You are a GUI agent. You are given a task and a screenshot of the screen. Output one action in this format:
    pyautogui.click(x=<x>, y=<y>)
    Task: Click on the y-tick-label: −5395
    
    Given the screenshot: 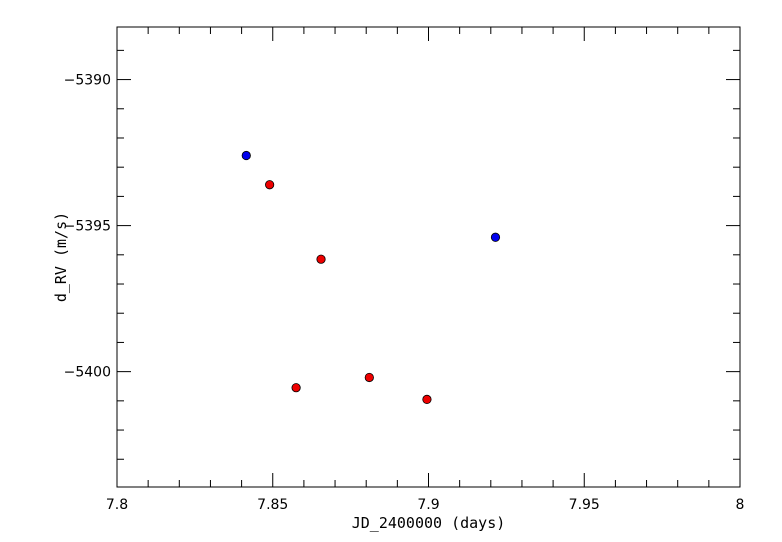 What is the action you would take?
    pyautogui.click(x=87, y=227)
    